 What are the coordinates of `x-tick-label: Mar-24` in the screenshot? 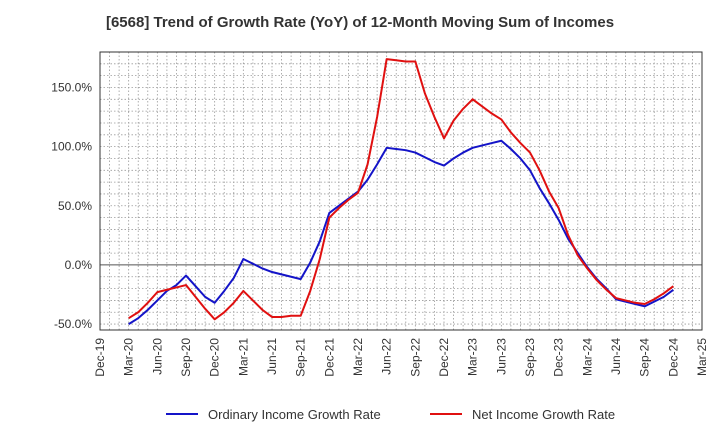 It's located at (587, 357).